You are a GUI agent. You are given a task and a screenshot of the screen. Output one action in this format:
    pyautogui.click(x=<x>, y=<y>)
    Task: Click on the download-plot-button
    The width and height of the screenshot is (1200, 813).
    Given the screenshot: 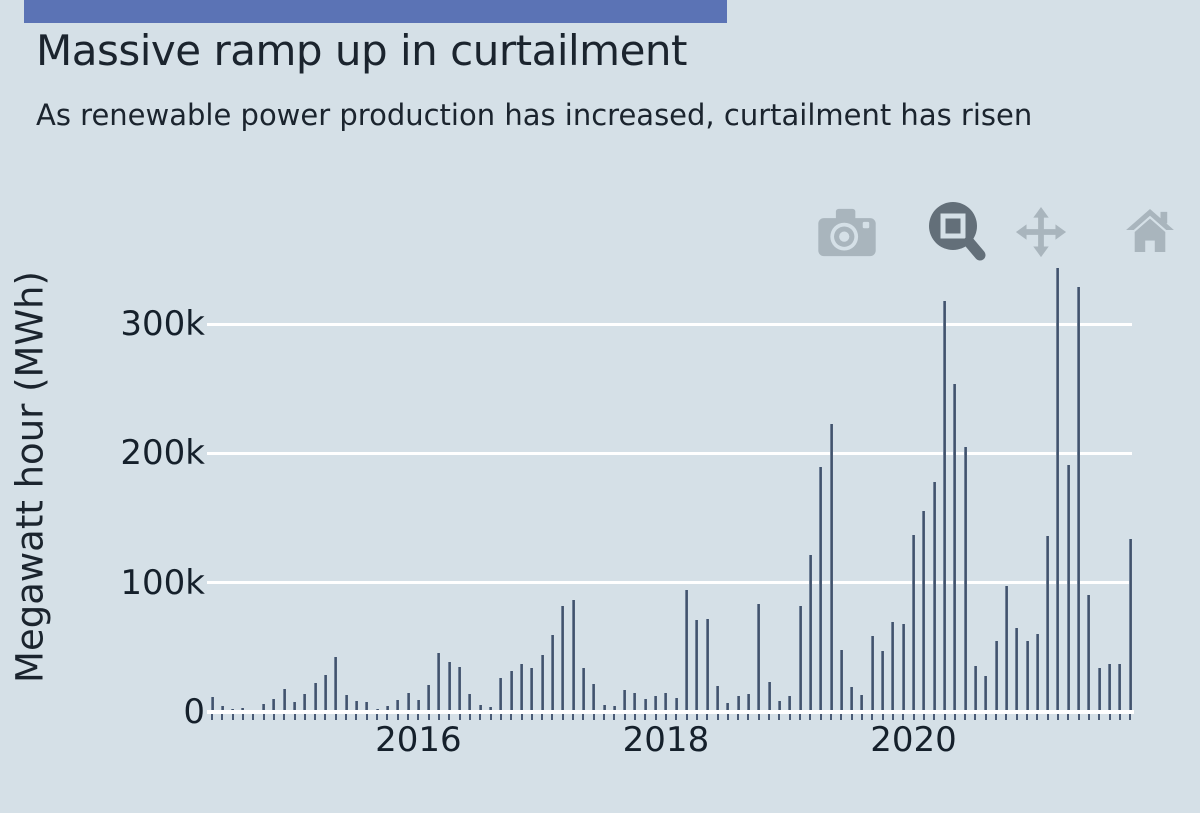 What is the action you would take?
    pyautogui.click(x=847, y=232)
    